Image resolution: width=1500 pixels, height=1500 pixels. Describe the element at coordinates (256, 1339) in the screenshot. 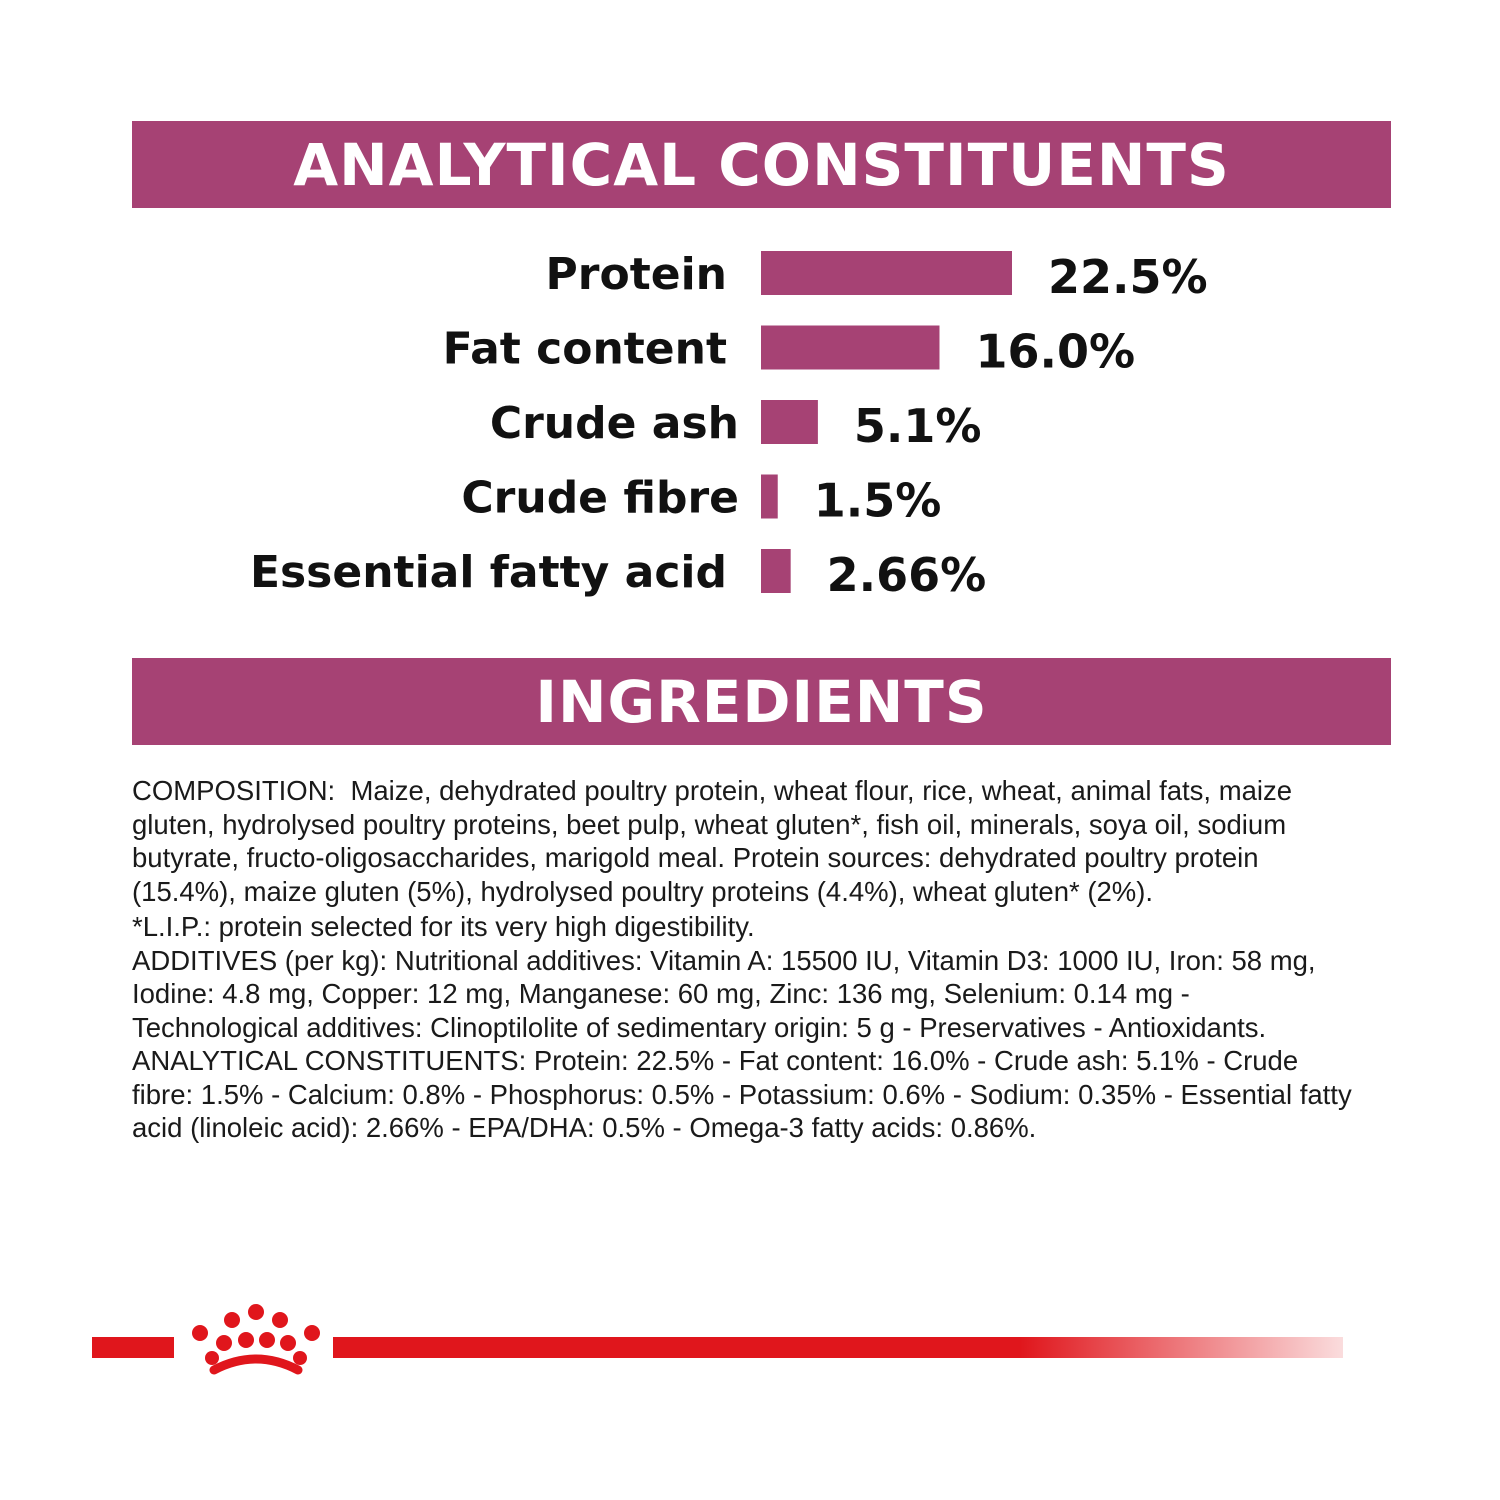

I see `crown-icon` at that location.